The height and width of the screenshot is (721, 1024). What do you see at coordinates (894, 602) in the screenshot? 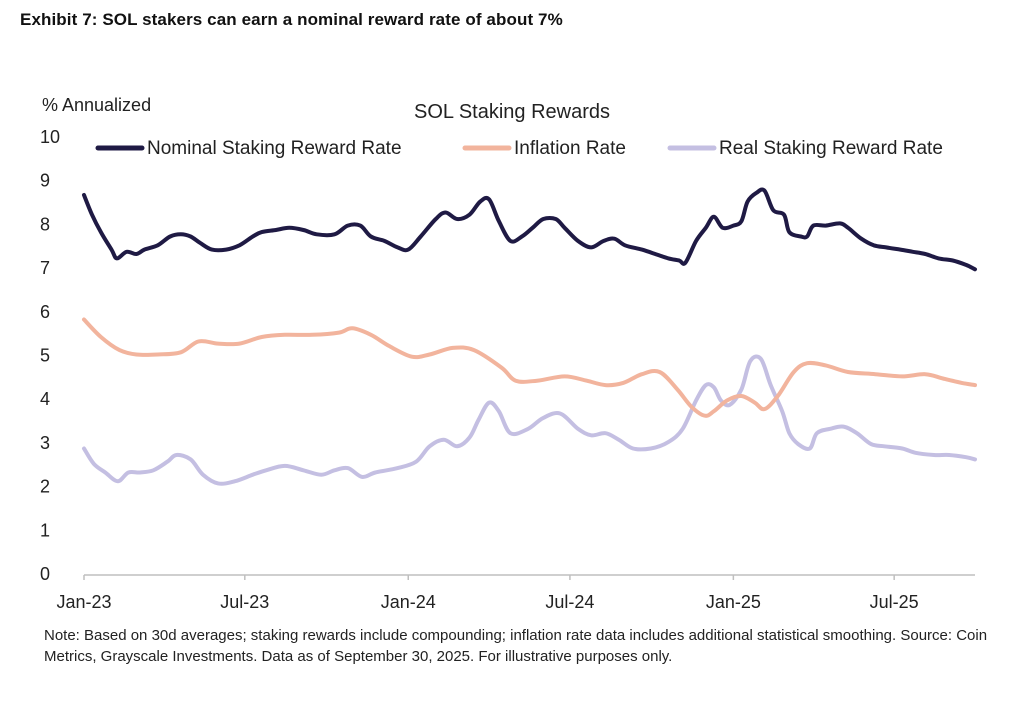
I see `x-tick-label: Jul-25` at bounding box center [894, 602].